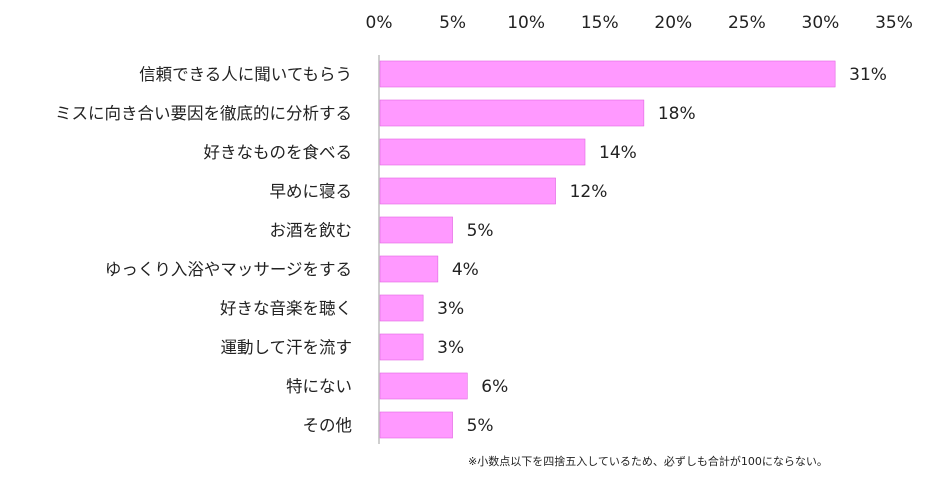  I want to click on x-axis-ticks: 0% 5% 10% 15% 20% 25% 30% 35%, so click(639, 23).